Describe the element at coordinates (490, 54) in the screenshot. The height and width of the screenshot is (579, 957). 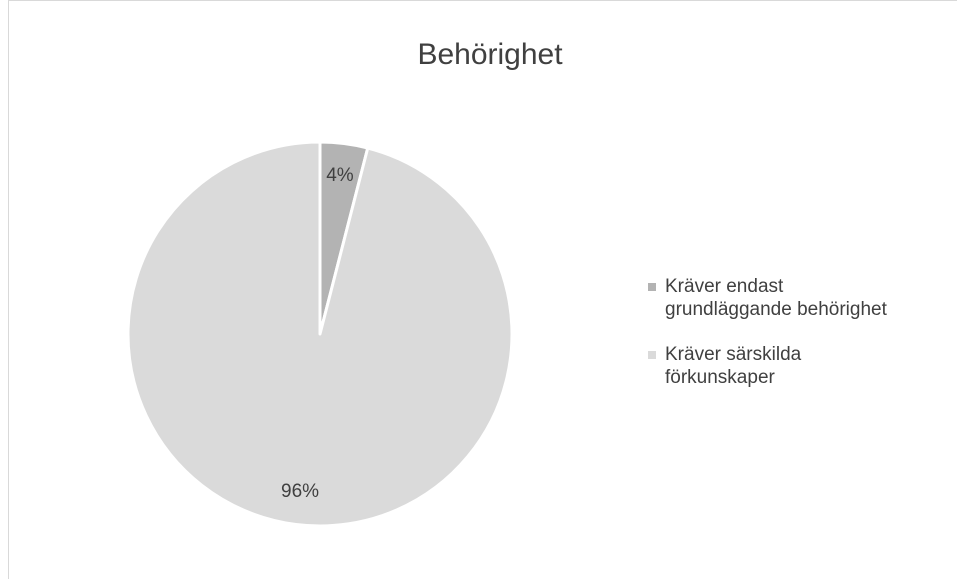
I see `chart-title: Behörighet` at that location.